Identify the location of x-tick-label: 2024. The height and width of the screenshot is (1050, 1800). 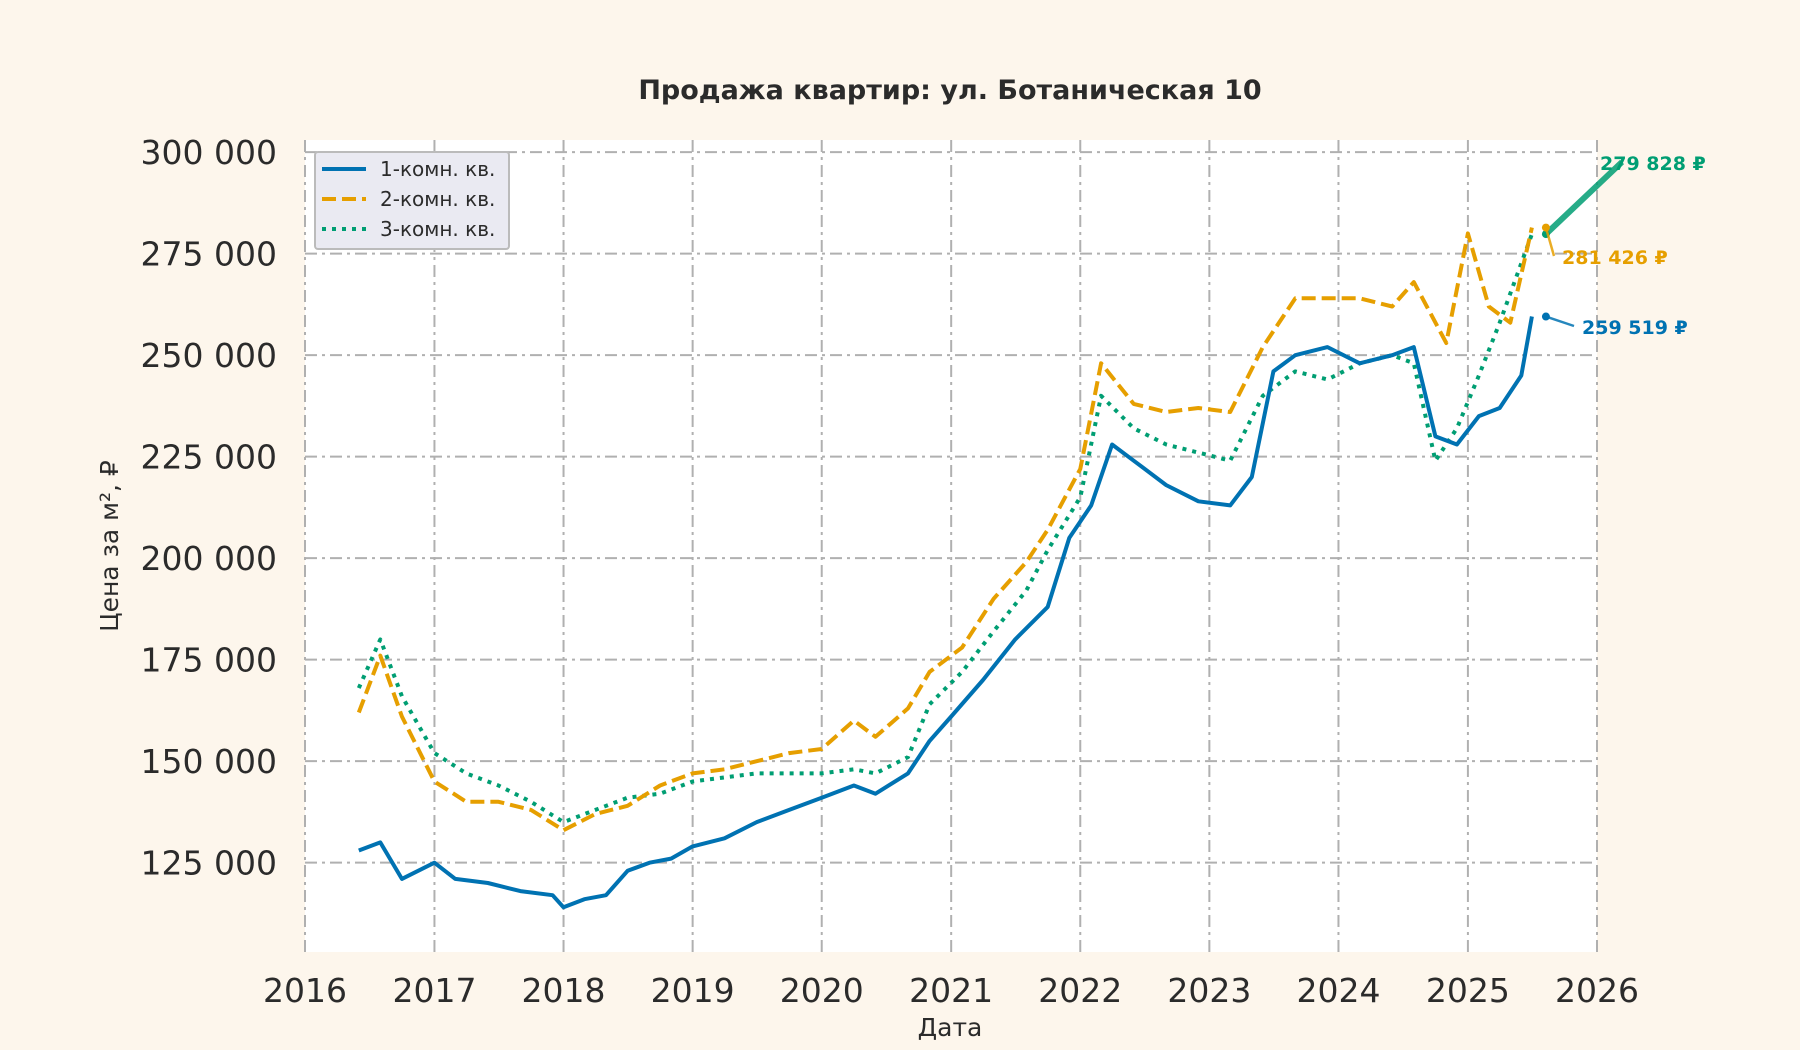
(1338, 990).